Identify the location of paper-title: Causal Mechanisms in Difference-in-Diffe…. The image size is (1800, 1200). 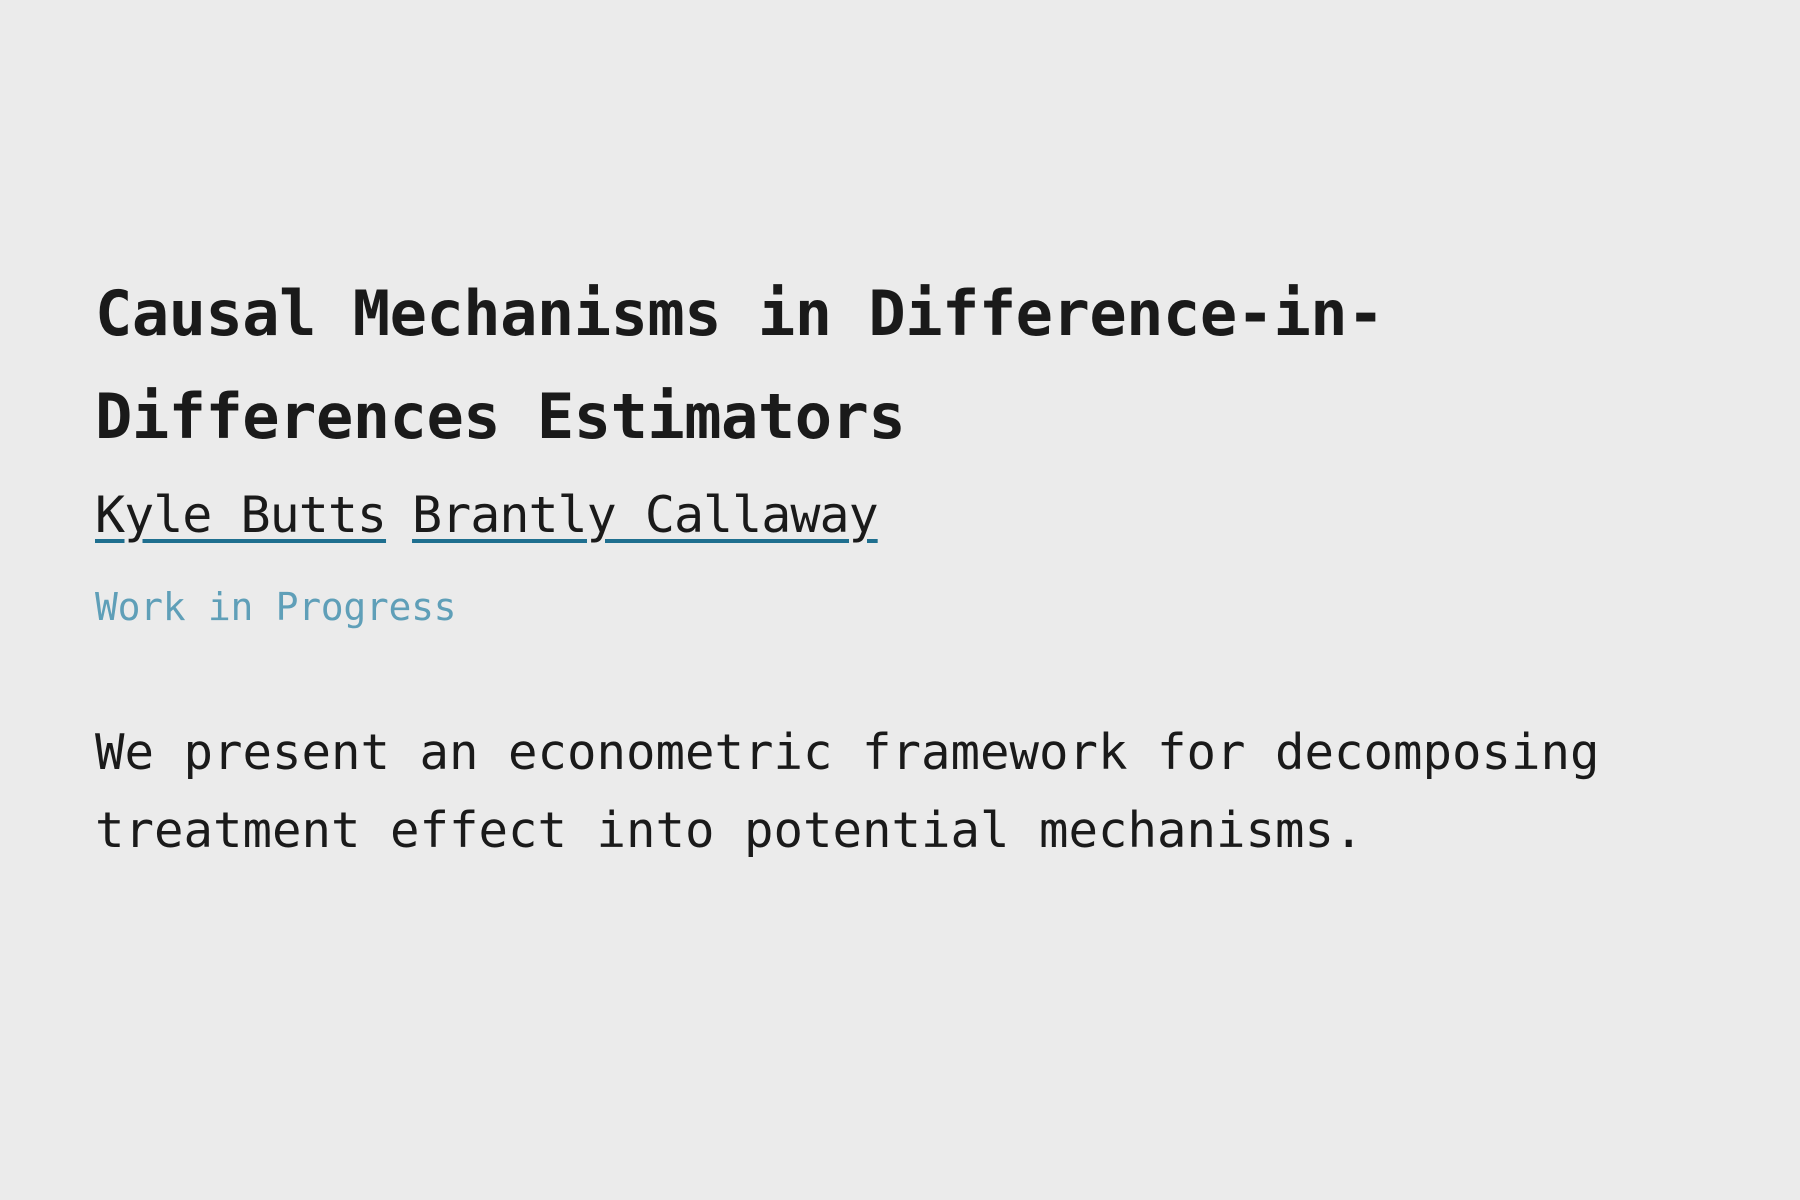
(739, 365).